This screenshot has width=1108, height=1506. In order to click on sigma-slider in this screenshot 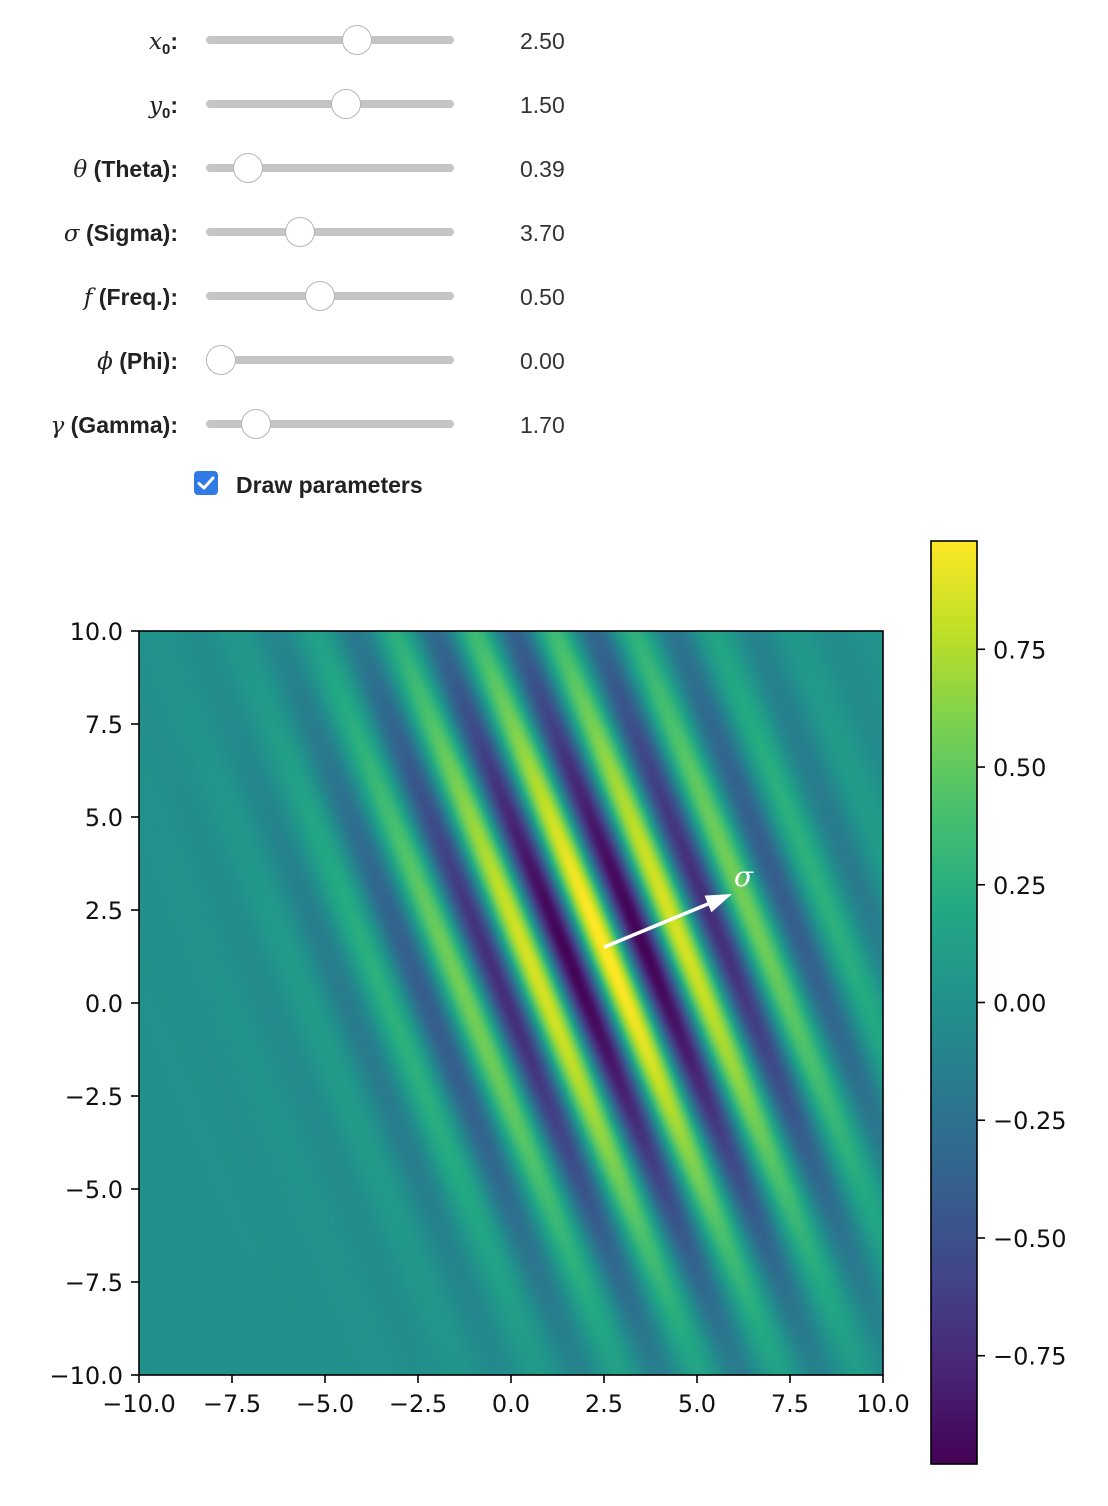, I will do `click(330, 232)`.